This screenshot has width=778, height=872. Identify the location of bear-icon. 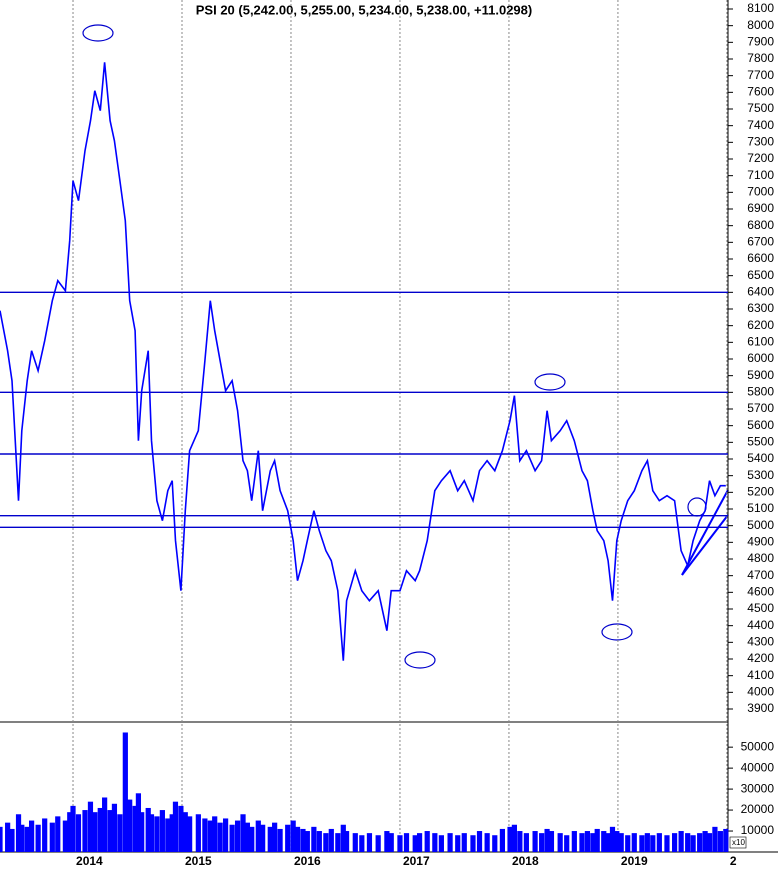
(550, 382).